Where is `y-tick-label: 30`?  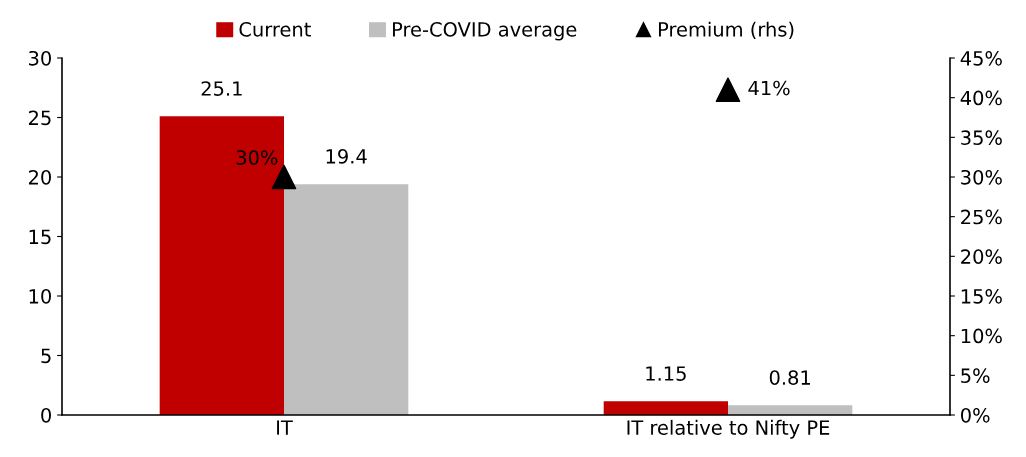
y-tick-label: 30 is located at coordinates (40, 58).